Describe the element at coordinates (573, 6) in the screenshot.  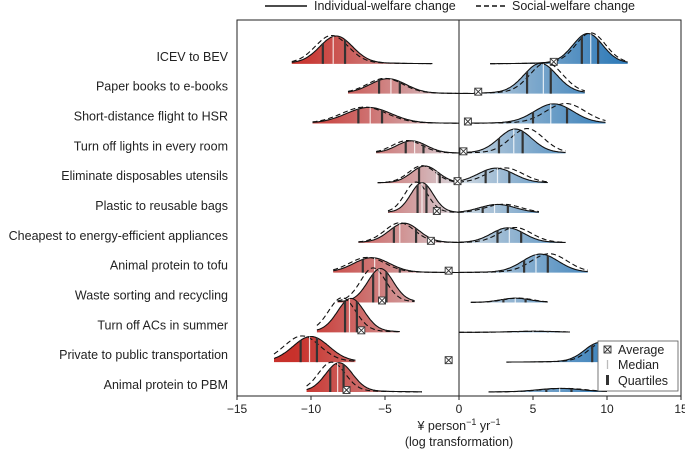
I see `legend-social-label: Social-welfare change` at that location.